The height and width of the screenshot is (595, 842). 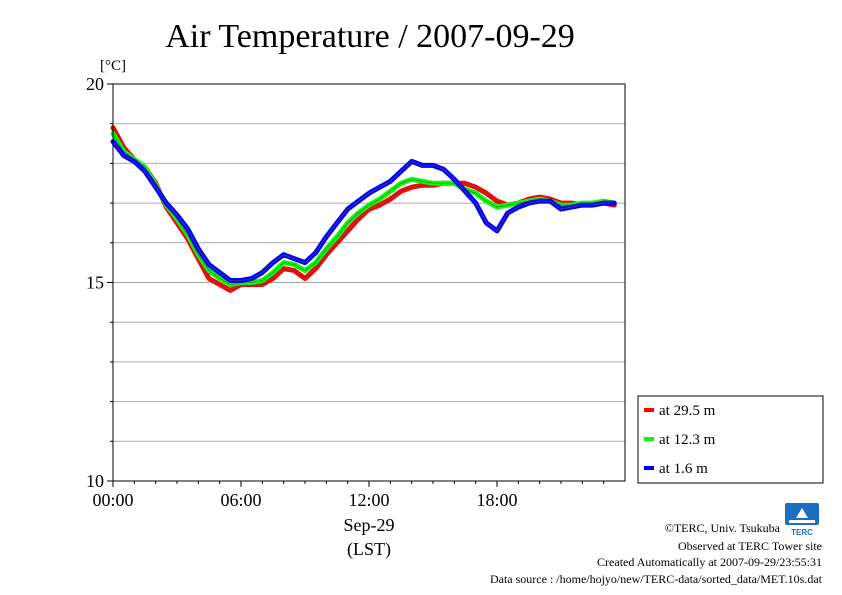 What do you see at coordinates (95, 84) in the screenshot?
I see `y-tick-label: 20` at bounding box center [95, 84].